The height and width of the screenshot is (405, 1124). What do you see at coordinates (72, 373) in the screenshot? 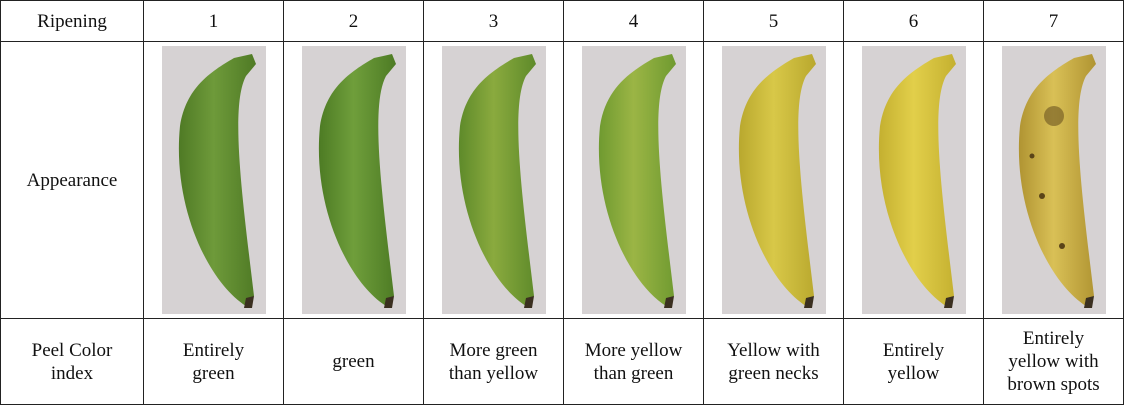
I see `cell-line: index` at bounding box center [72, 373].